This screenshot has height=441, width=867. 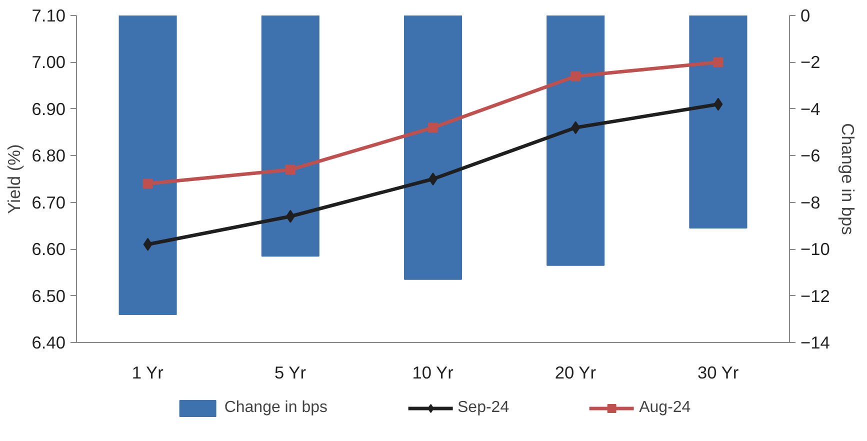 I want to click on y-tick-label: 6.90, so click(x=49, y=108).